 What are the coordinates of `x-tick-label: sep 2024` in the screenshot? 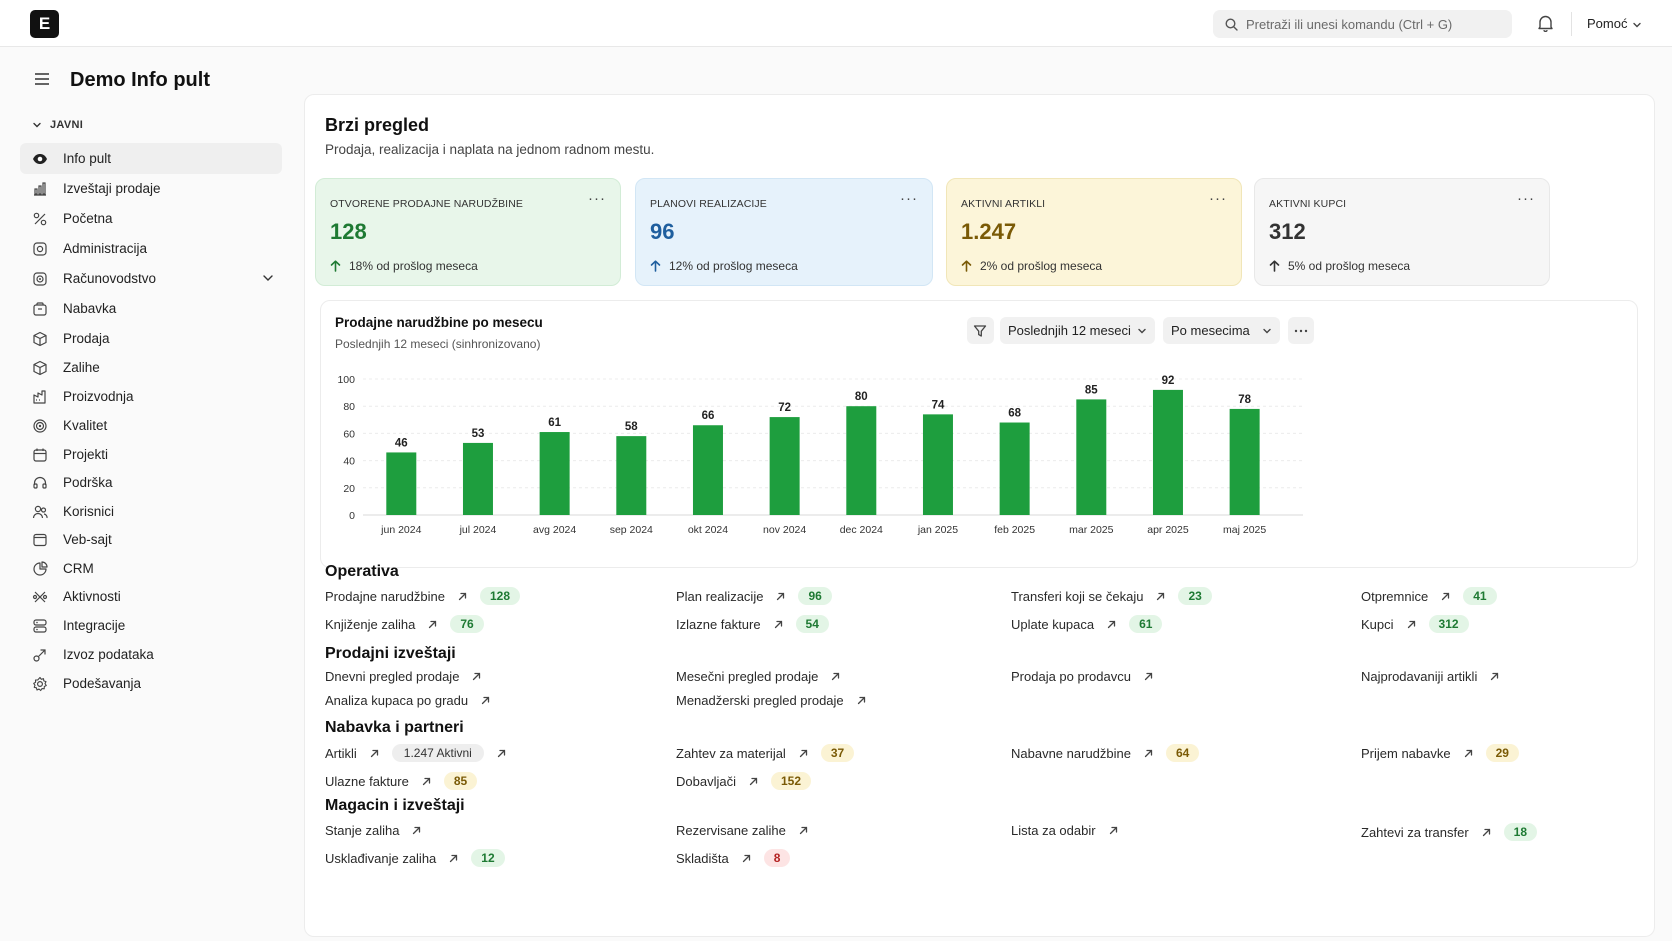 It's located at (631, 530).